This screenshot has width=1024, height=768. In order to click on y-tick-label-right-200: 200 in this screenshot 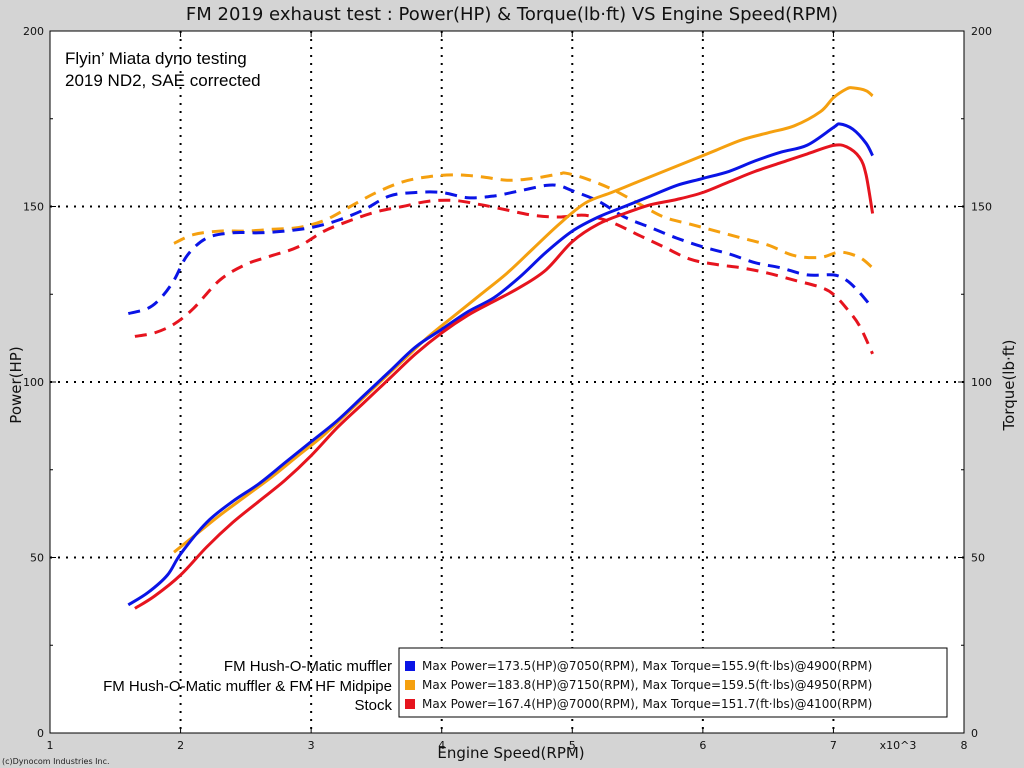, I will do `click(981, 31)`.